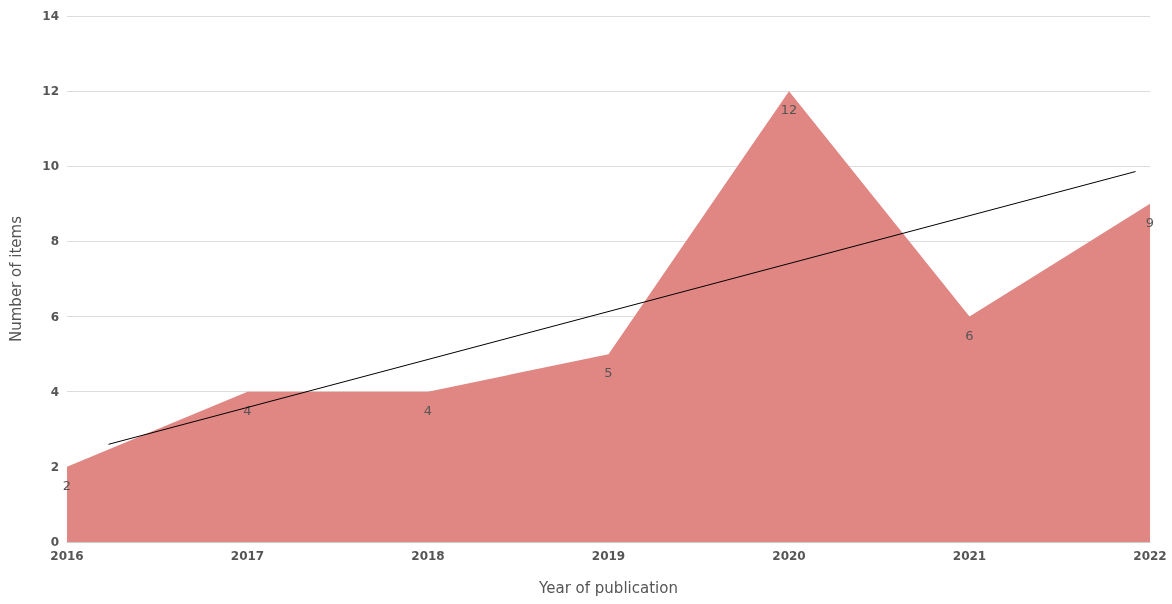  What do you see at coordinates (969, 556) in the screenshot?
I see `x-tick-label: 2021` at bounding box center [969, 556].